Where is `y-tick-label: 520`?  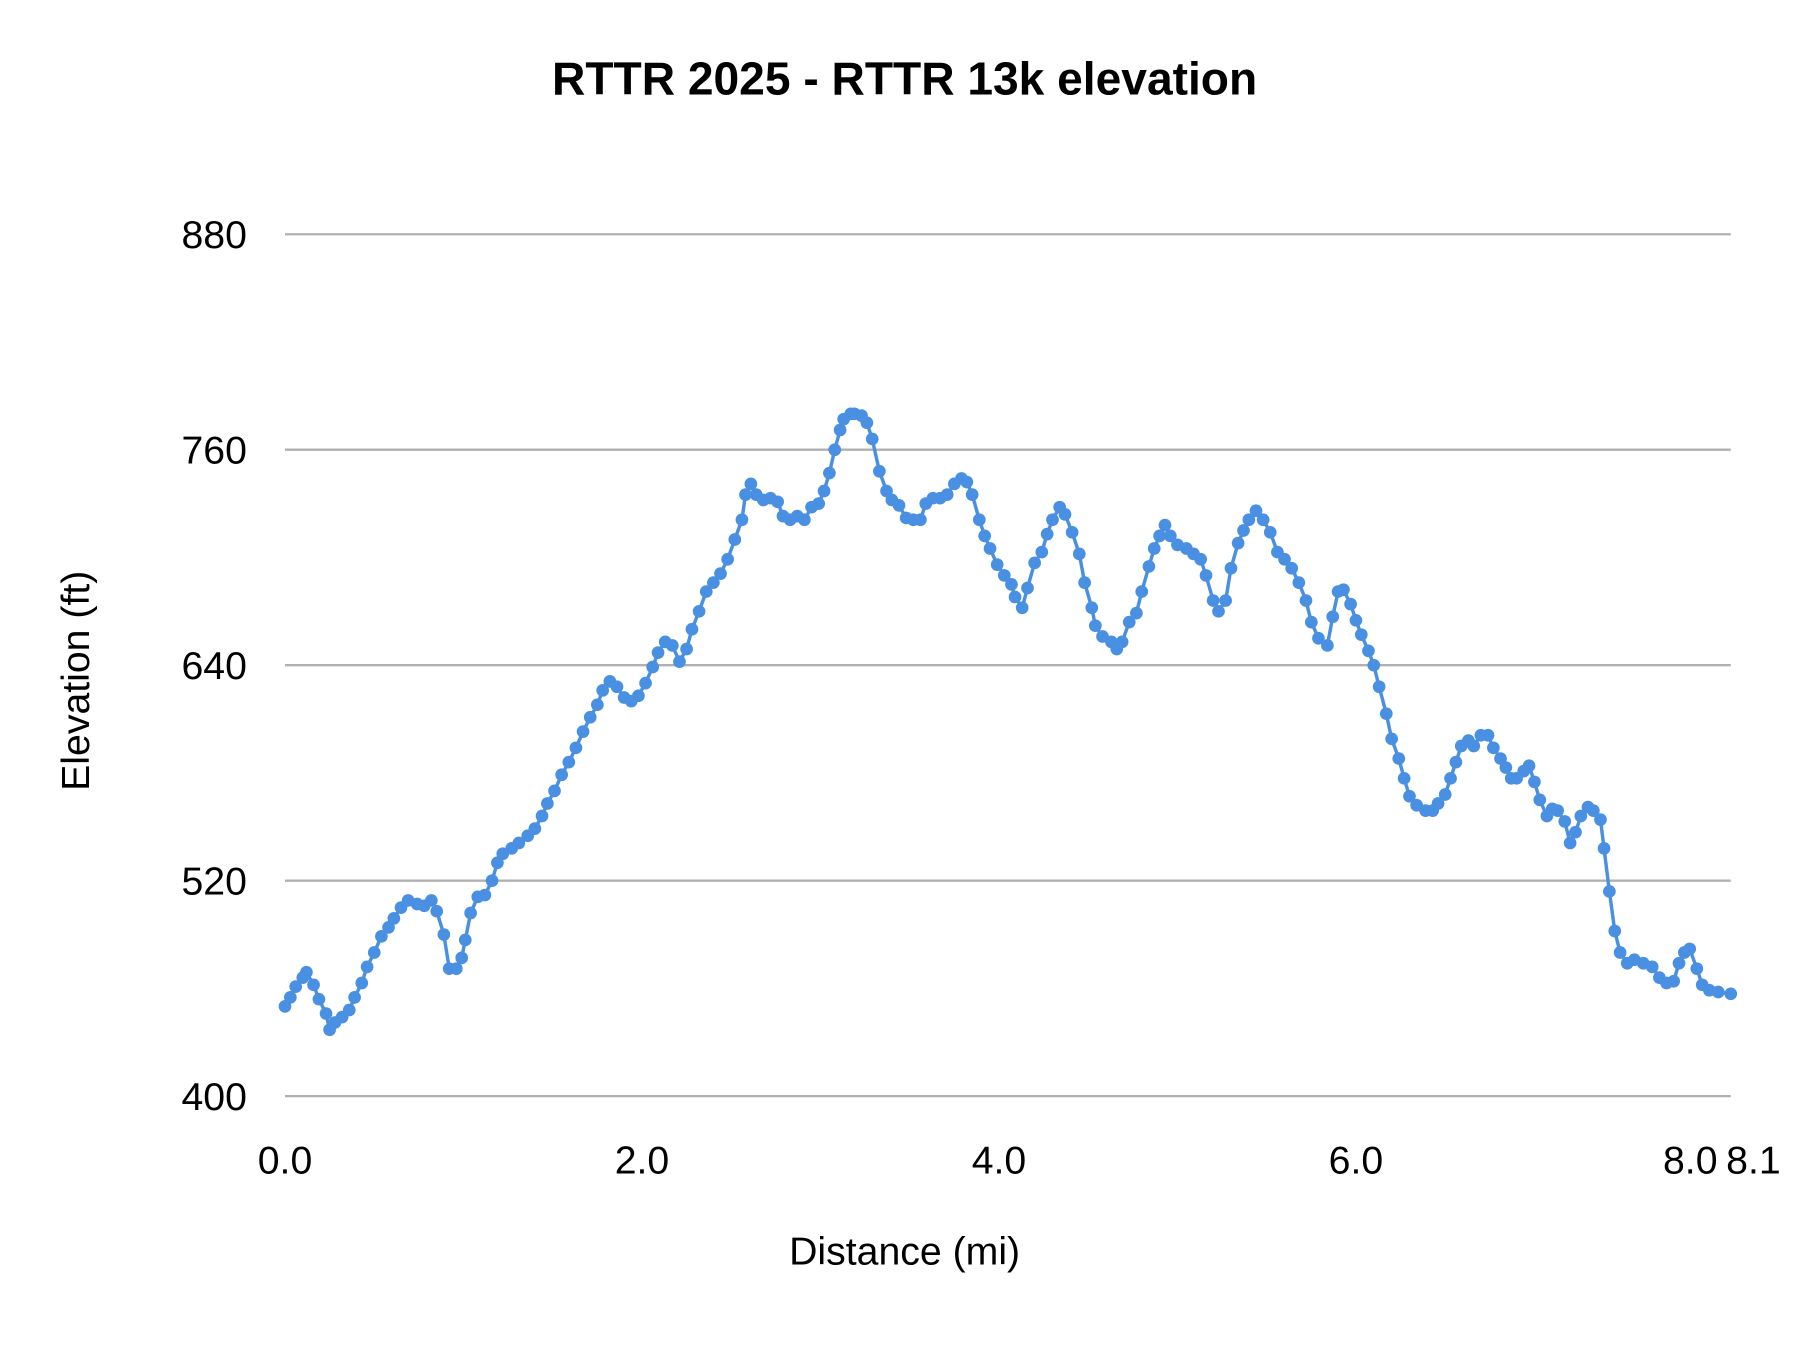 y-tick-label: 520 is located at coordinates (213, 882).